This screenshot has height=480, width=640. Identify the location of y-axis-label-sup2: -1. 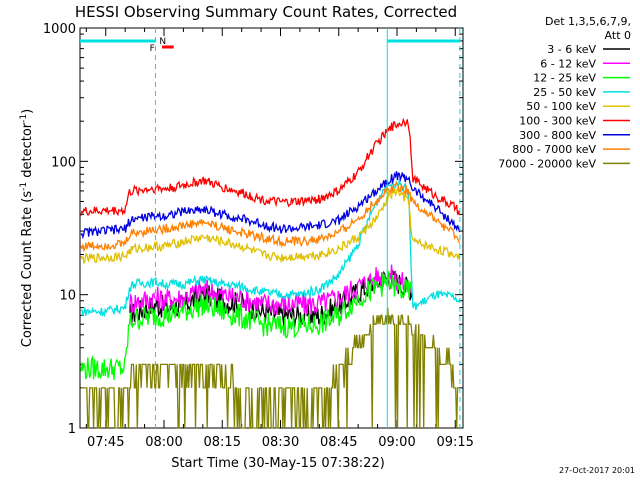
(24, 118).